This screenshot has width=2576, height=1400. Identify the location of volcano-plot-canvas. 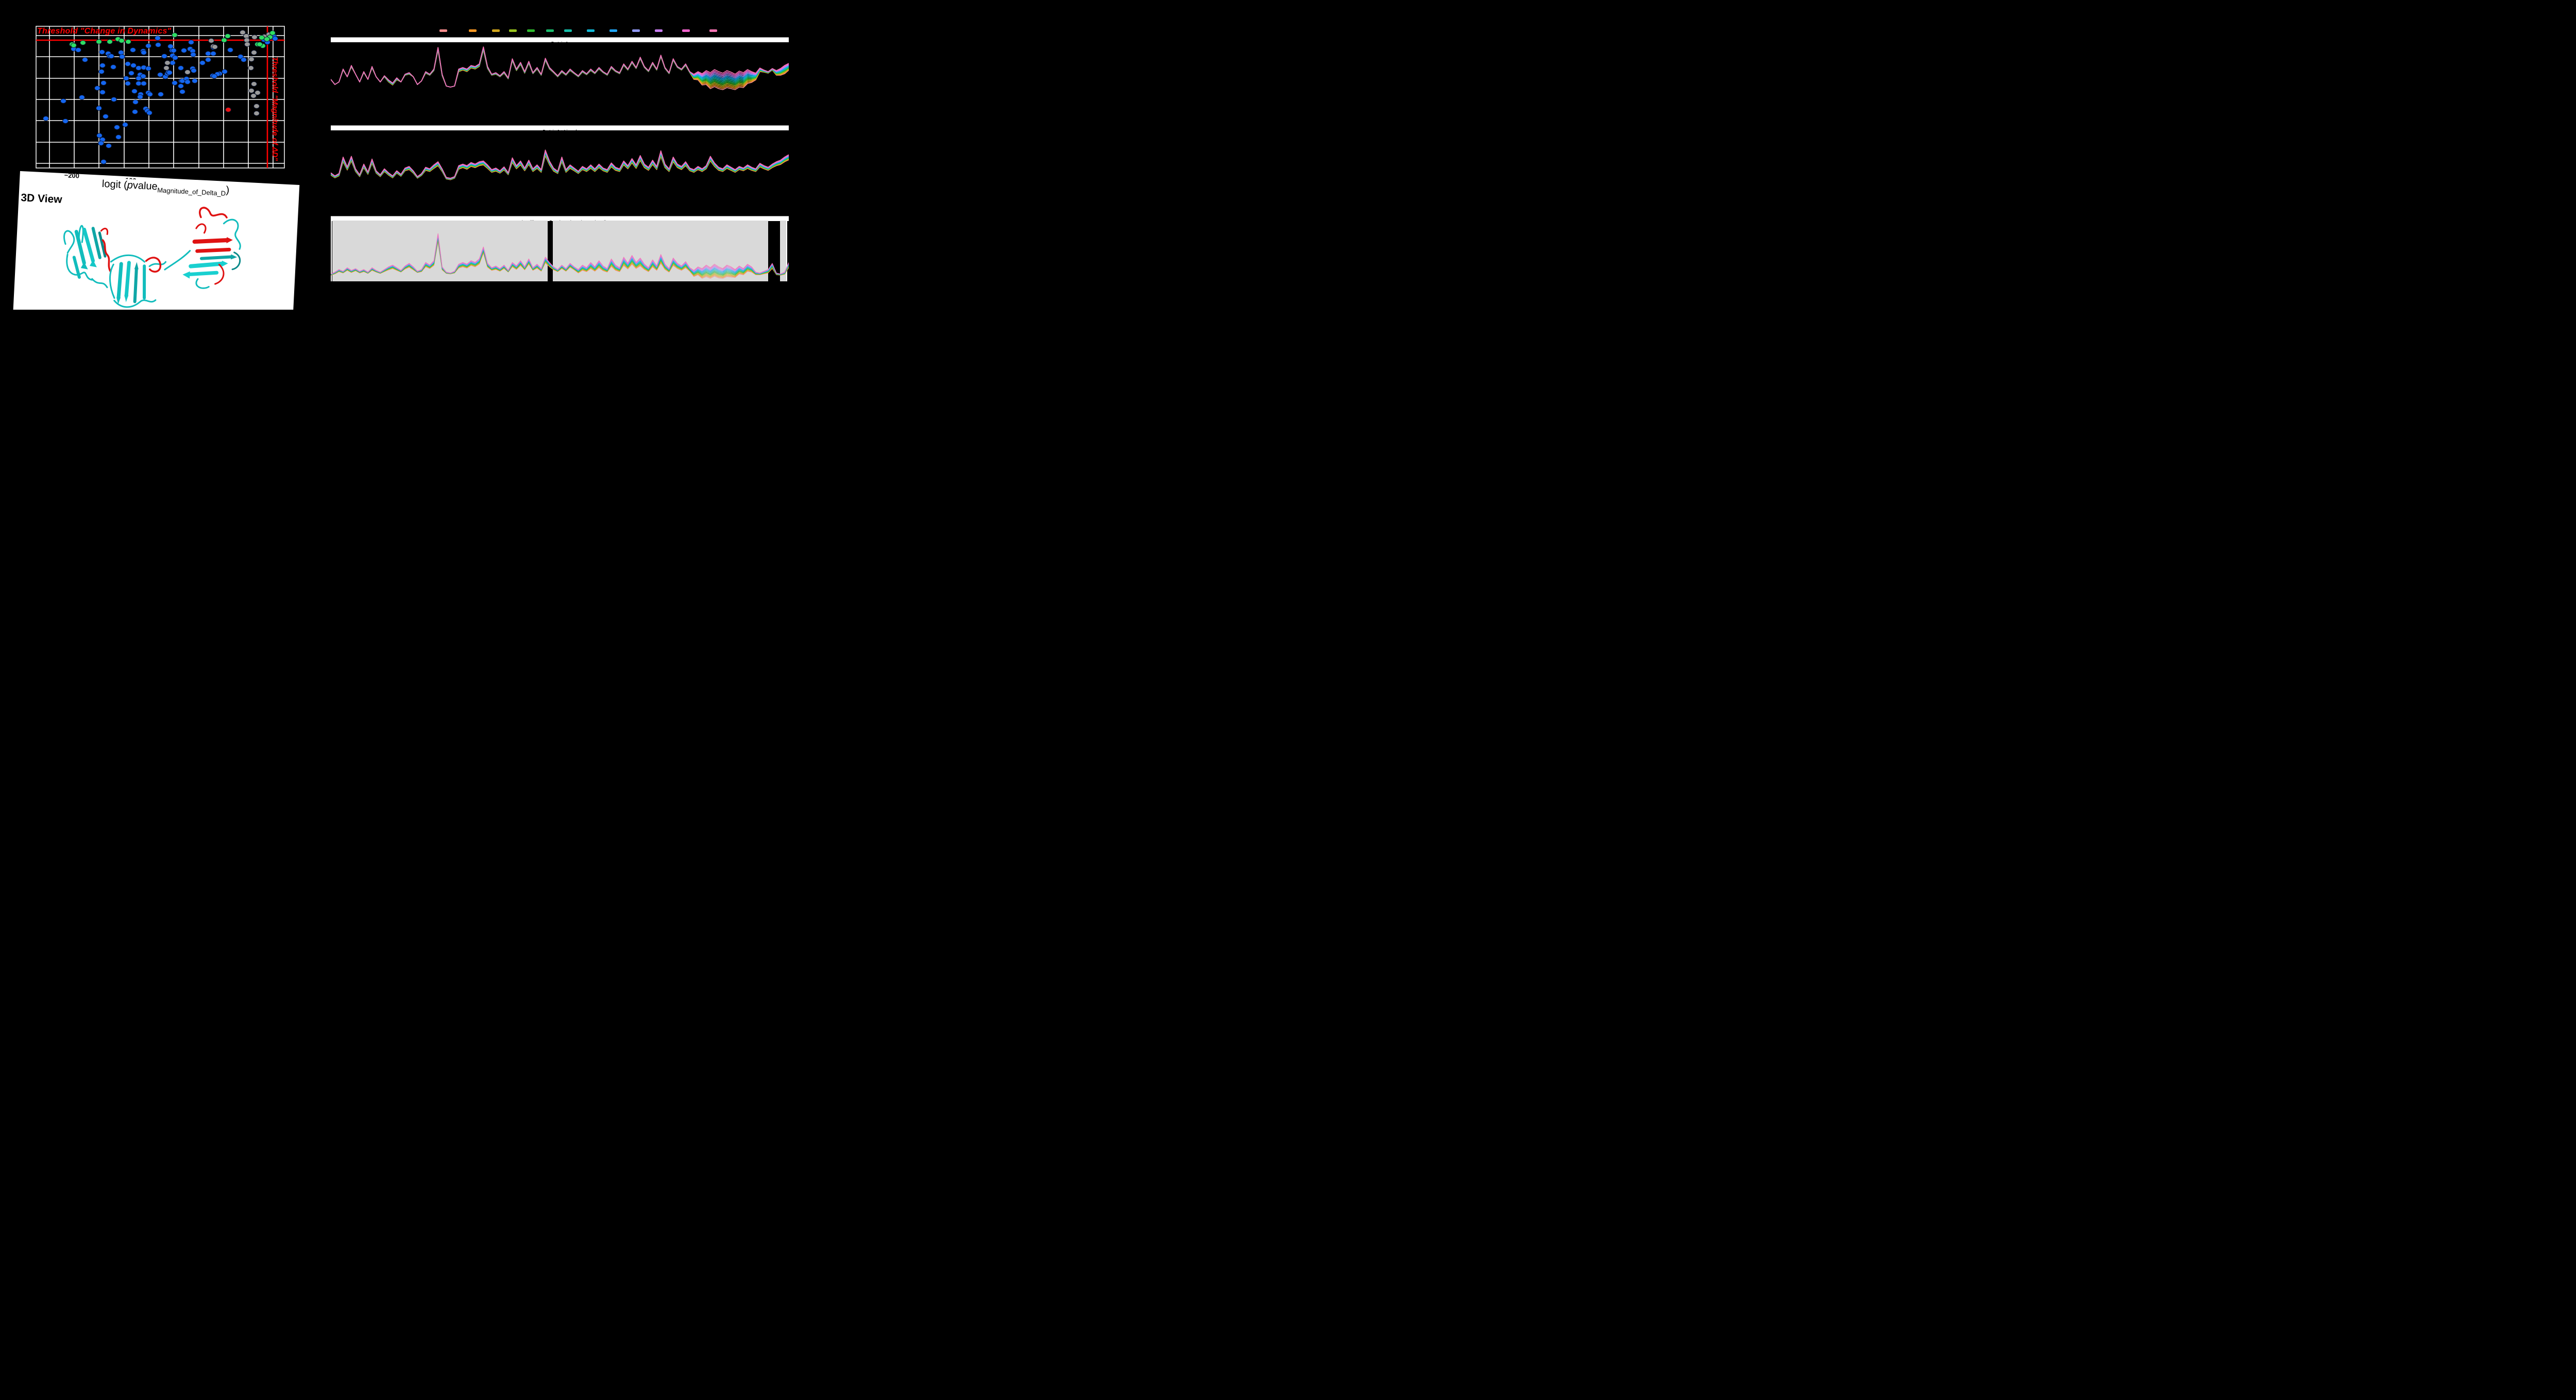
(162, 98).